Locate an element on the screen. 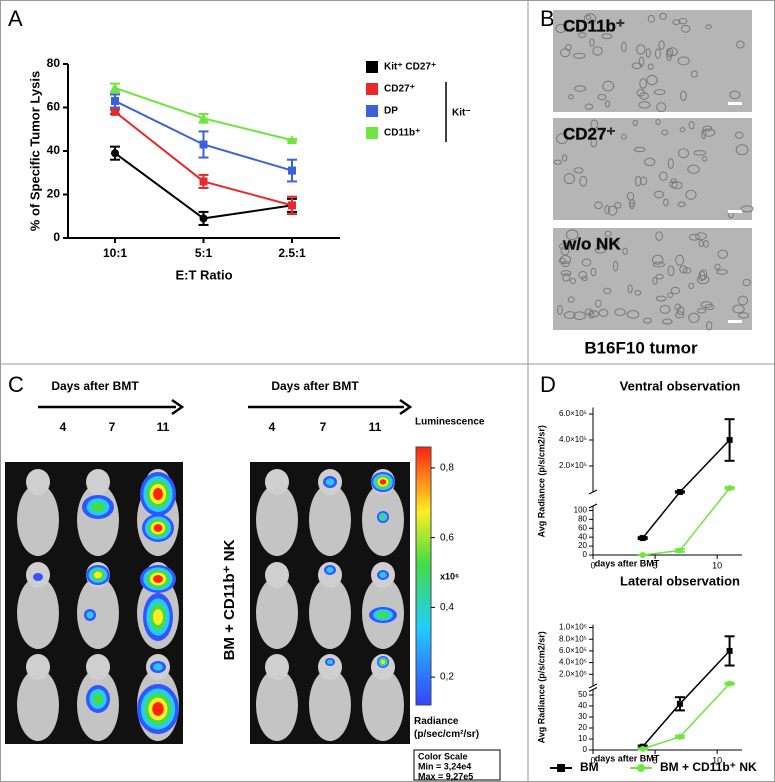 This screenshot has height=782, width=775. y-tick-label: 6.0×10⁵ is located at coordinates (573, 650).